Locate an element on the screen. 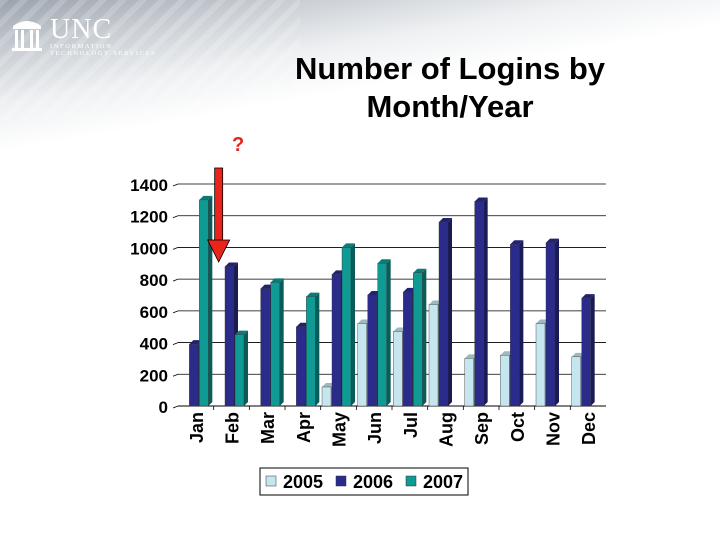 Image resolution: width=720 pixels, height=540 pixels. logo-subtitle-line-2: TECHNOLOGY SERVICES is located at coordinates (103, 53).